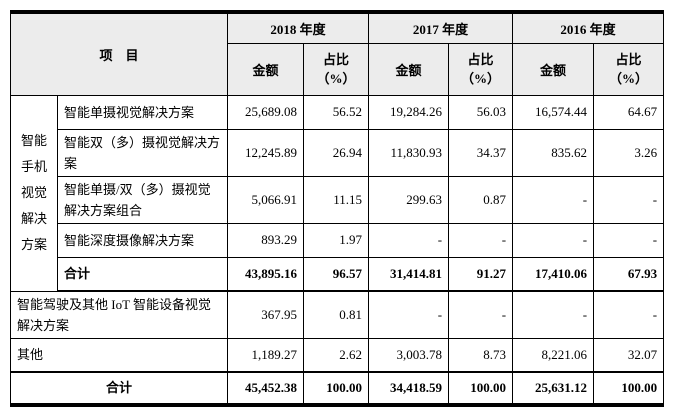  Describe the element at coordinates (33, 166) in the screenshot. I see `group-label-line: 手机` at that location.